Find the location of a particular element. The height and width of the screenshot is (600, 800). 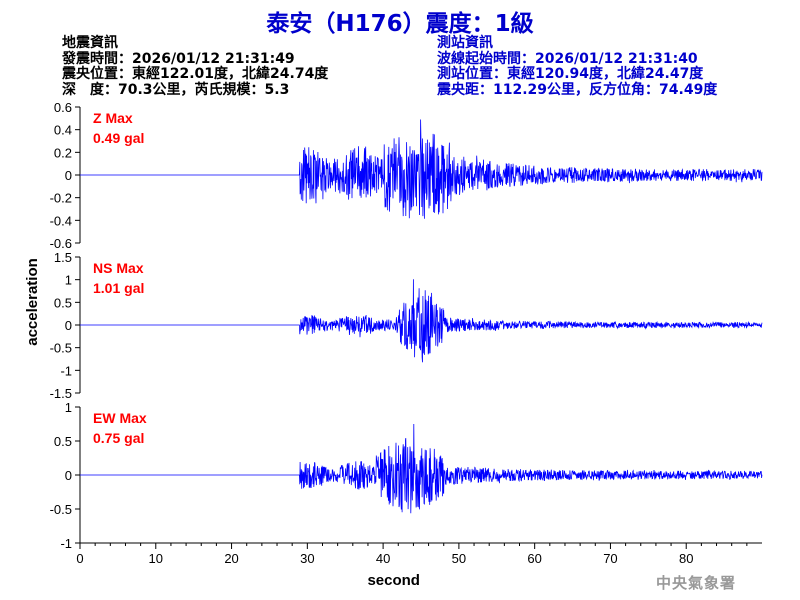

waveform-trace-z is located at coordinates (421, 169).